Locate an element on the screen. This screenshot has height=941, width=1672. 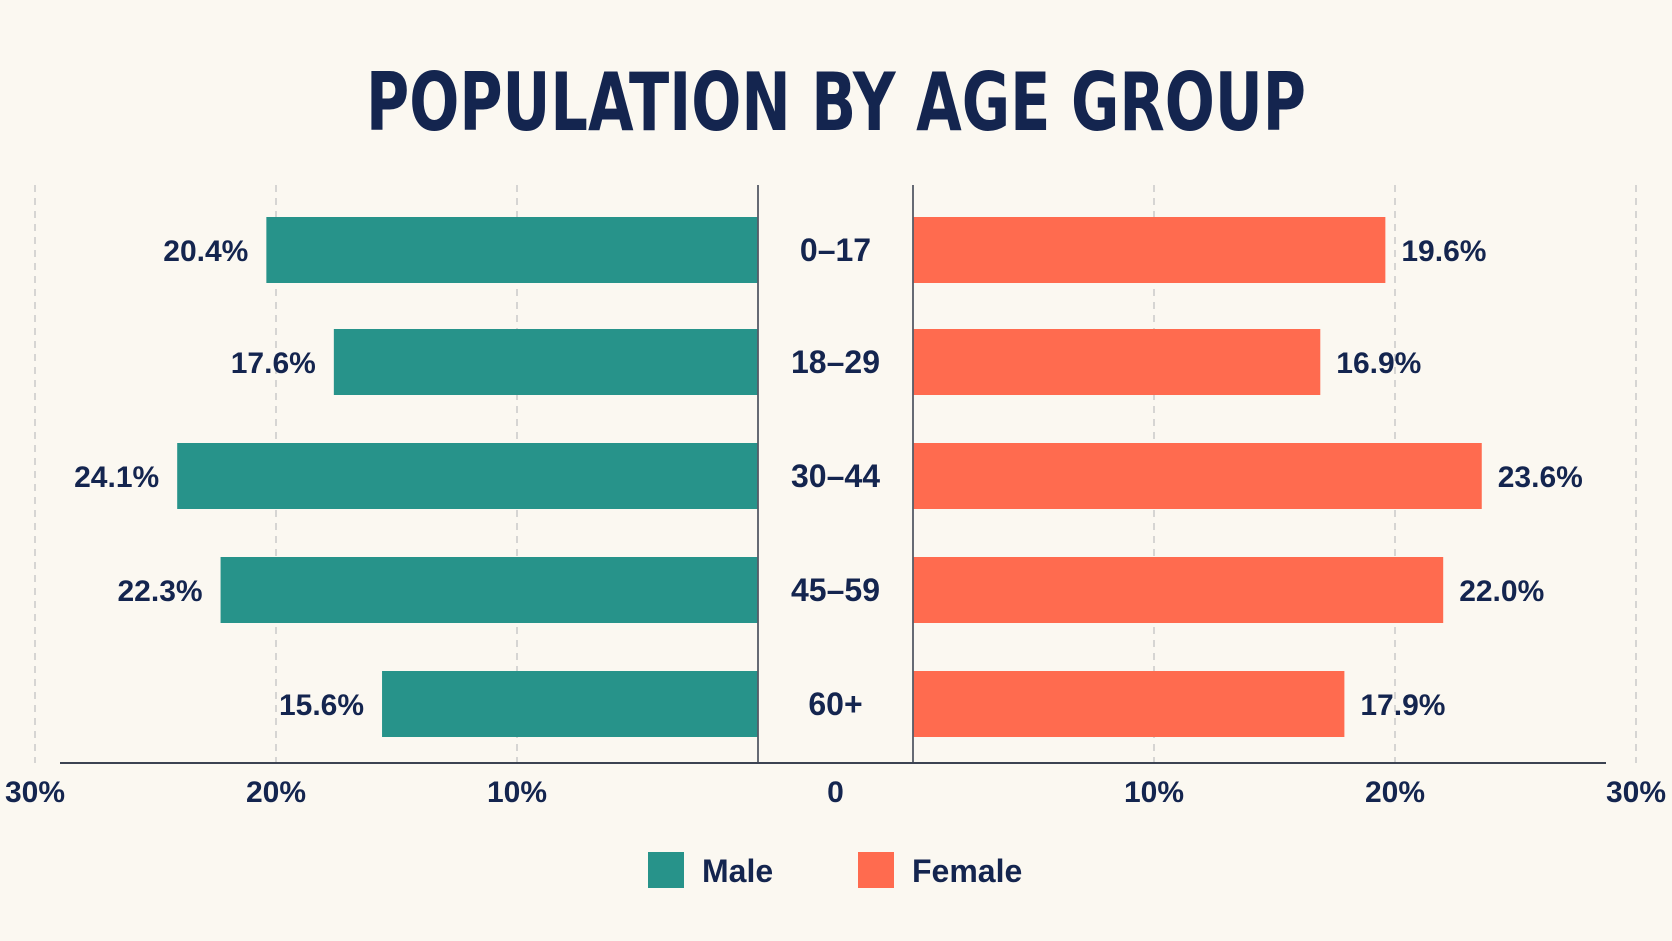
male-value-label: 17.6% is located at coordinates (273, 363).